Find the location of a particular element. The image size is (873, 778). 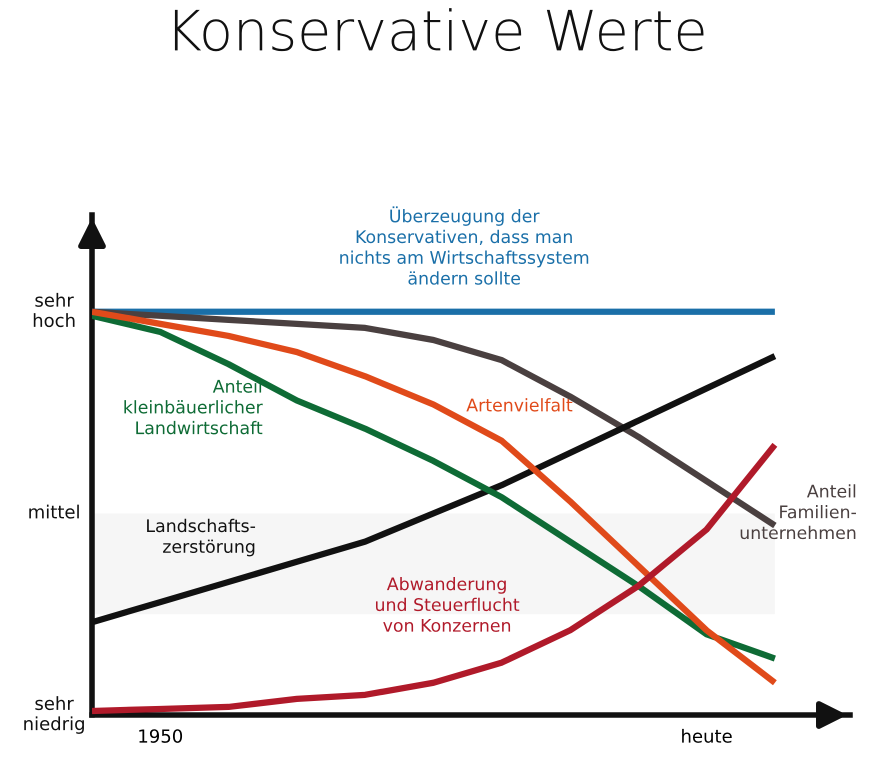

text: sehr niedrig is located at coordinates (54, 715).